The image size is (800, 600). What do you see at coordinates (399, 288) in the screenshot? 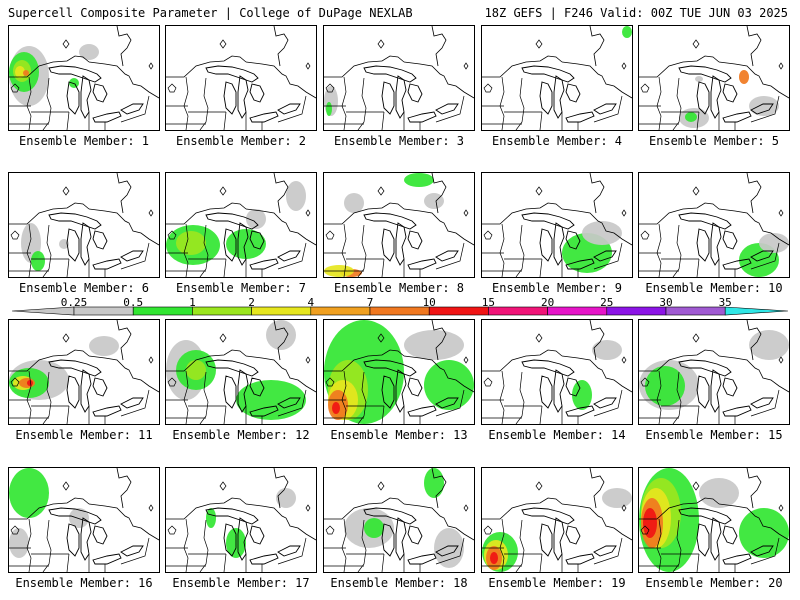
I see `ensemble-member-label: Ensemble Member: 8` at bounding box center [399, 288].